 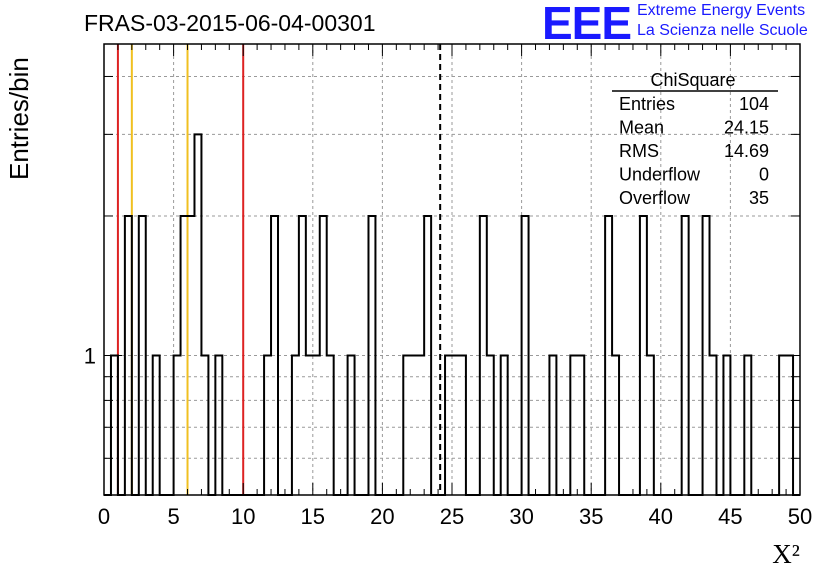 I want to click on stats-row-label: Underflow, so click(x=660, y=175).